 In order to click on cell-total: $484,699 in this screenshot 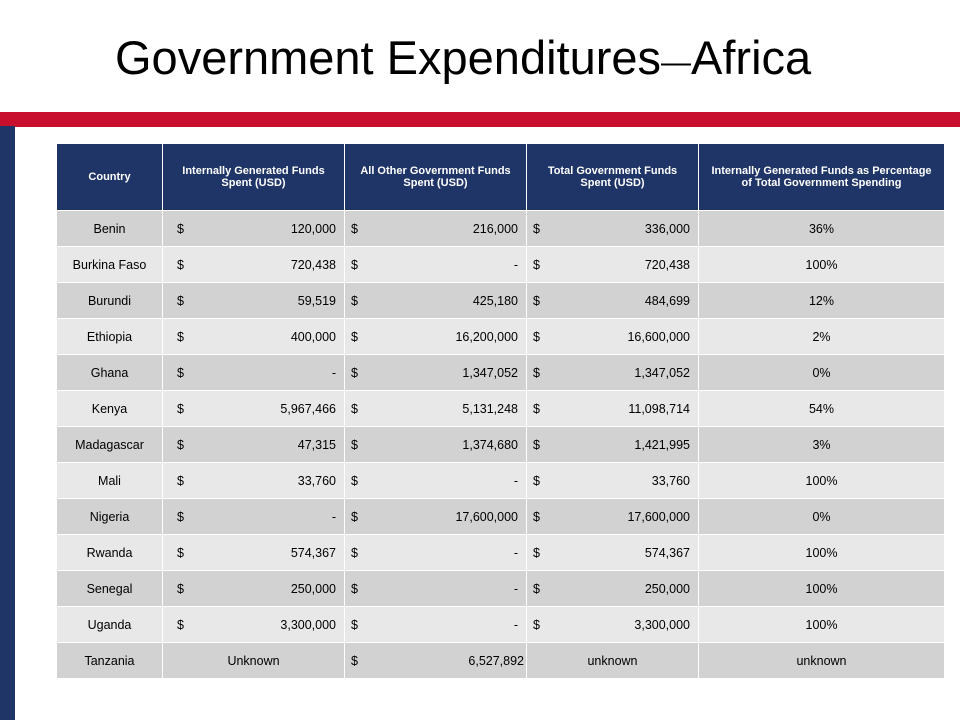, I will do `click(612, 300)`.